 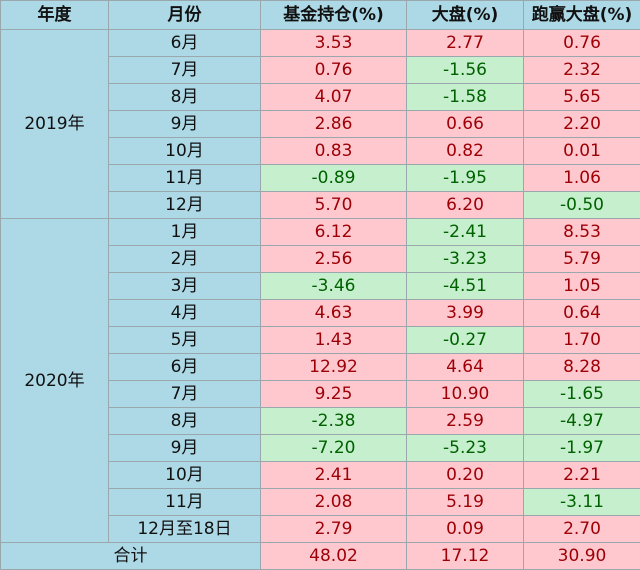 What do you see at coordinates (185, 205) in the screenshot?
I see `month-cell: 12月` at bounding box center [185, 205].